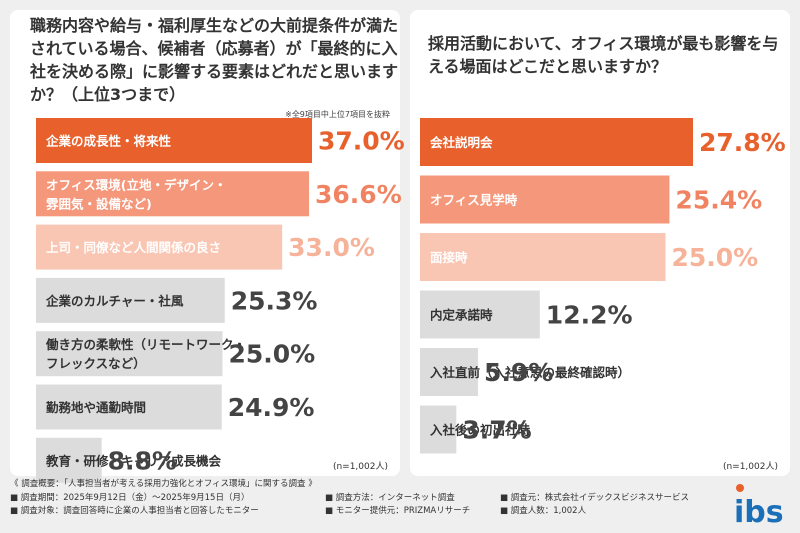  I want to click on left-category-label-2-line-1: オフィス環境(立地・デザイン・, so click(136, 184).